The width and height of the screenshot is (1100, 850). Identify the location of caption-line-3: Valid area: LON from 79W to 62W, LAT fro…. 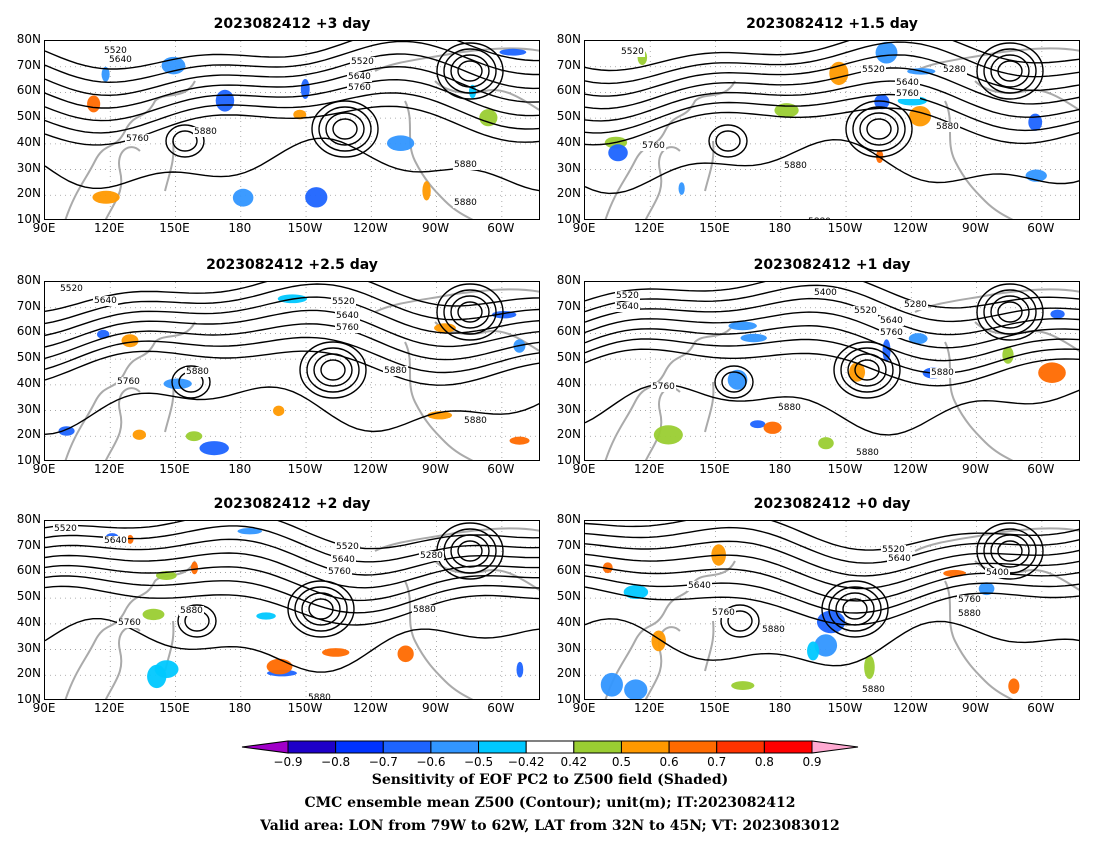
(550, 826).